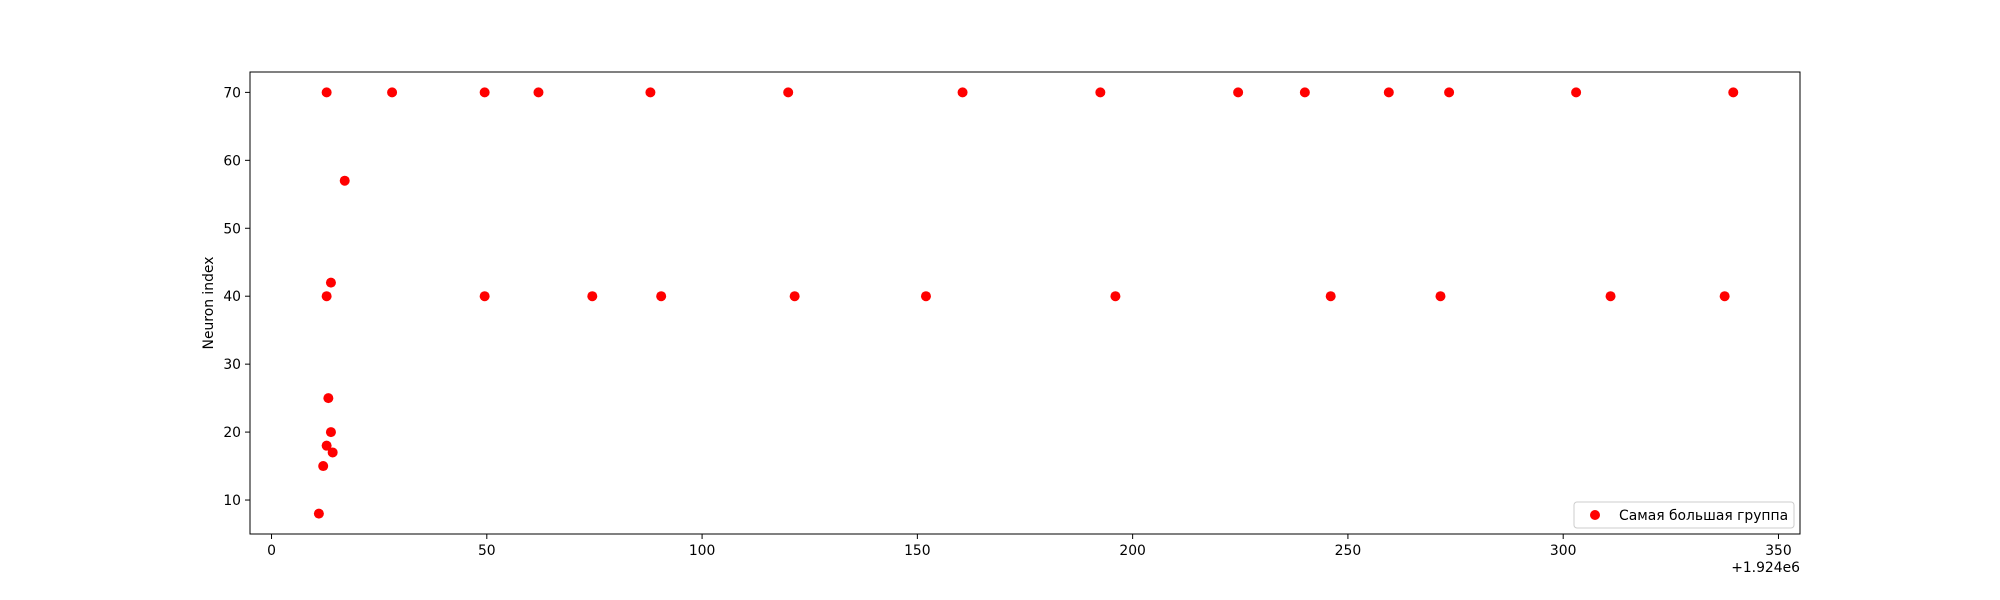 This screenshot has height=600, width=2000. I want to click on y-tick-label: 50, so click(232, 229).